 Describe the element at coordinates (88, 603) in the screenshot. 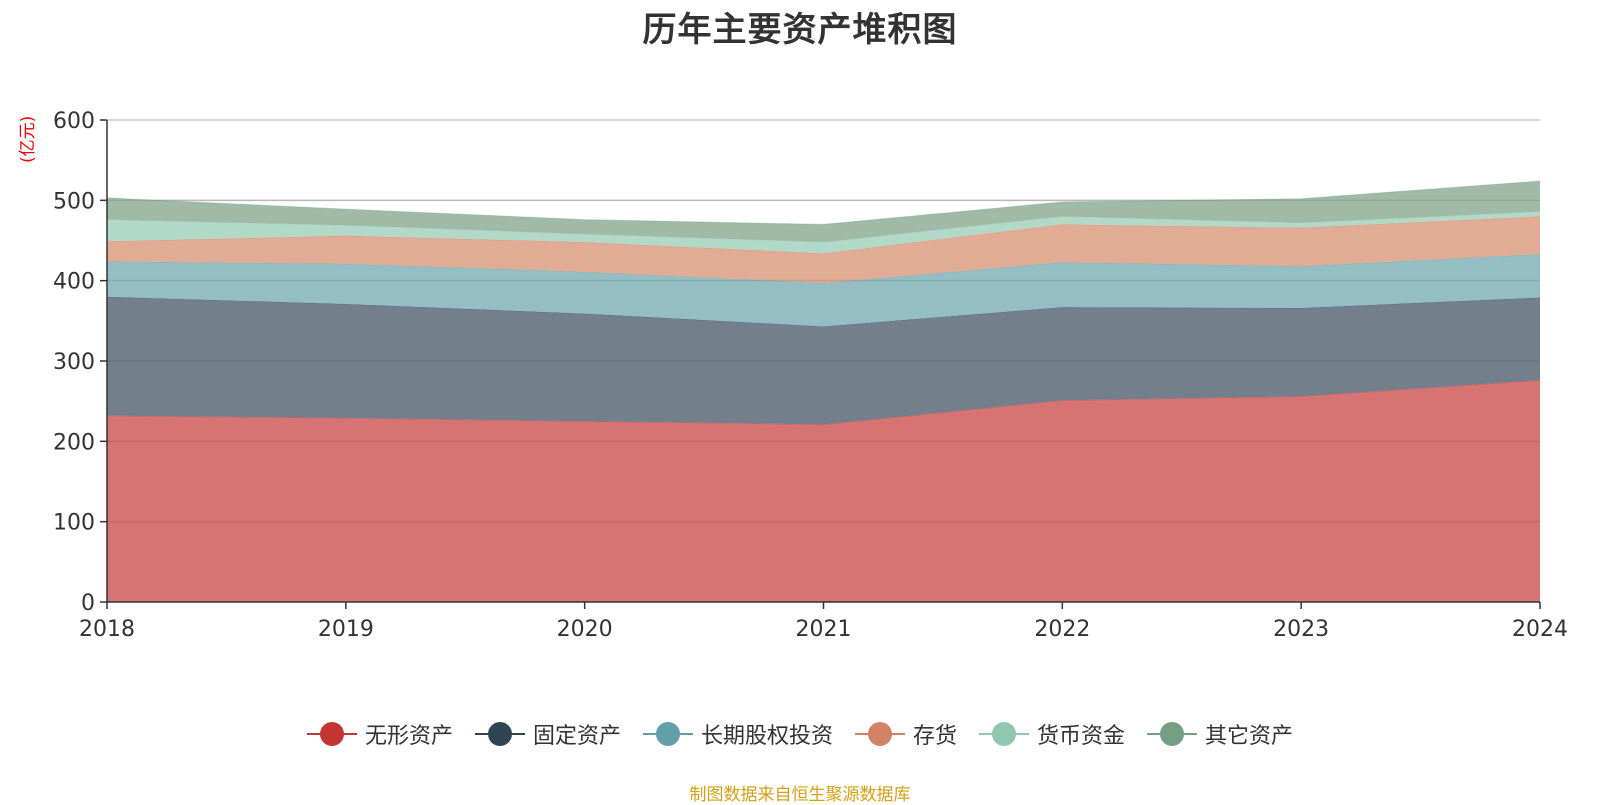

I see `y-tick-label-0: 0` at that location.